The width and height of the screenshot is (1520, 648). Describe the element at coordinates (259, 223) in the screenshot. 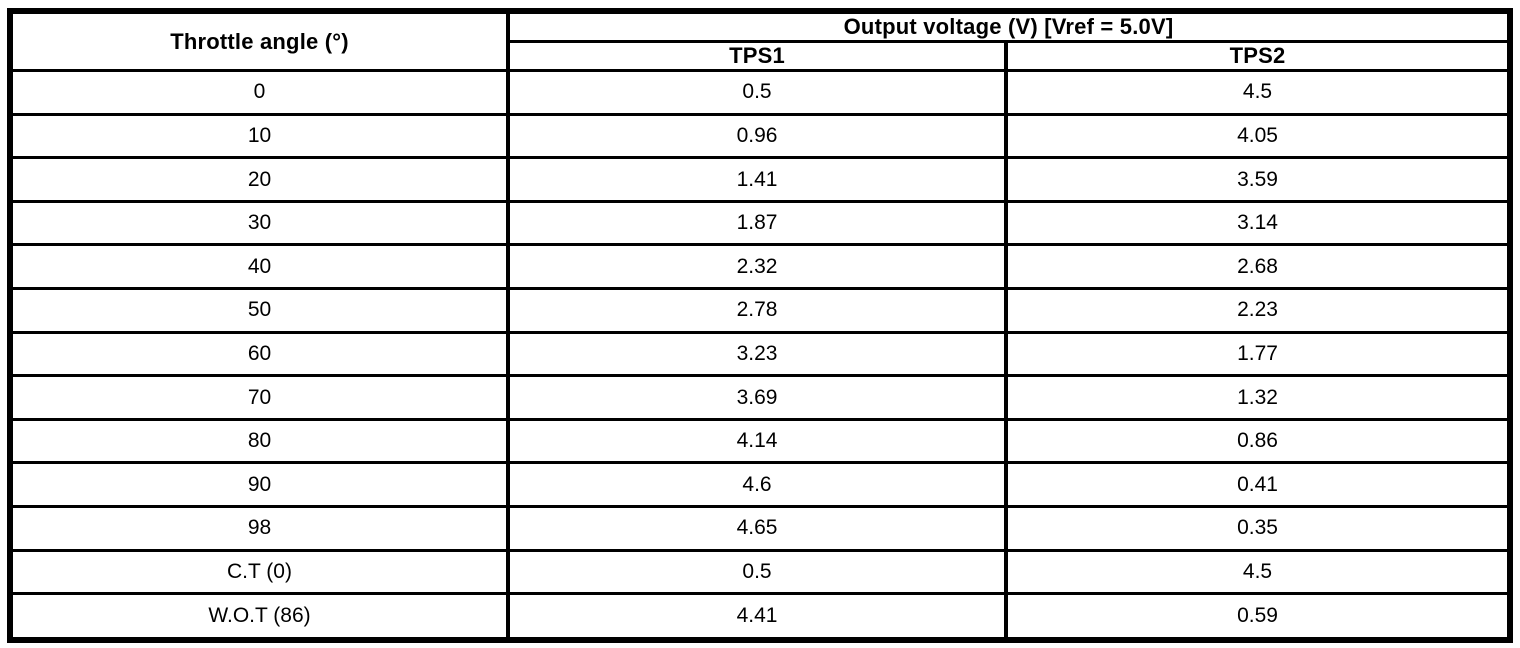

I see `throttle-angle-cell: 30` at that location.